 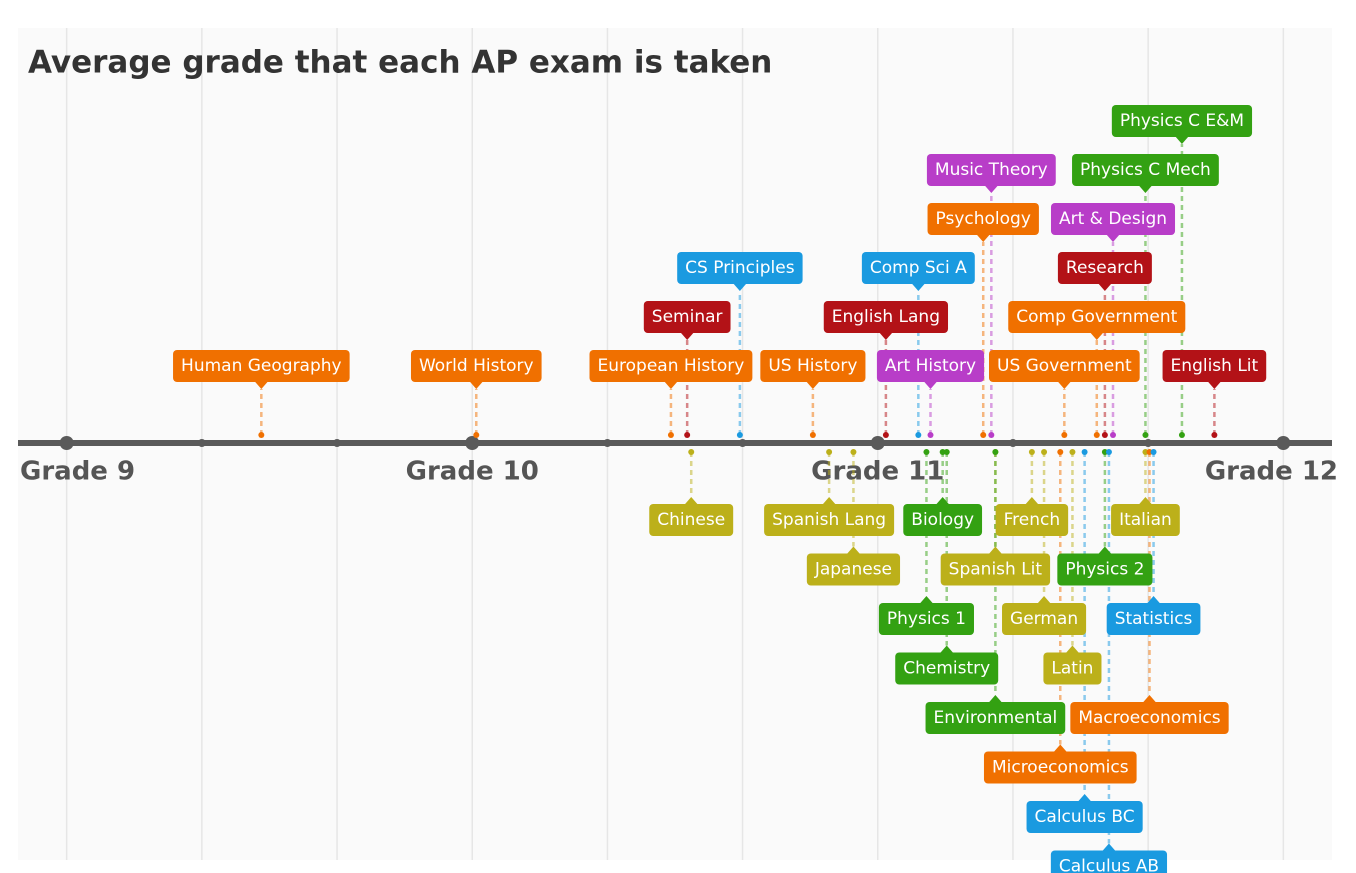 I want to click on event: Spanish Lang, so click(x=829, y=516).